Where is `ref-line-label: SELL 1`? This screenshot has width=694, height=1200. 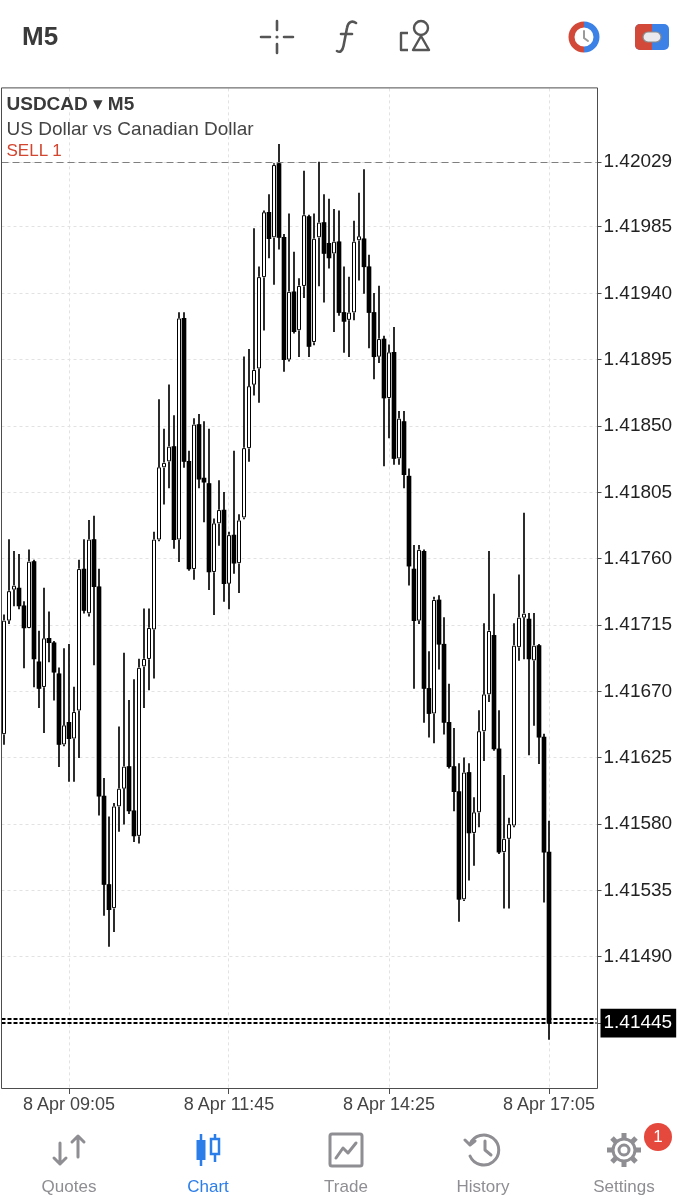
ref-line-label: SELL 1 is located at coordinates (34, 151).